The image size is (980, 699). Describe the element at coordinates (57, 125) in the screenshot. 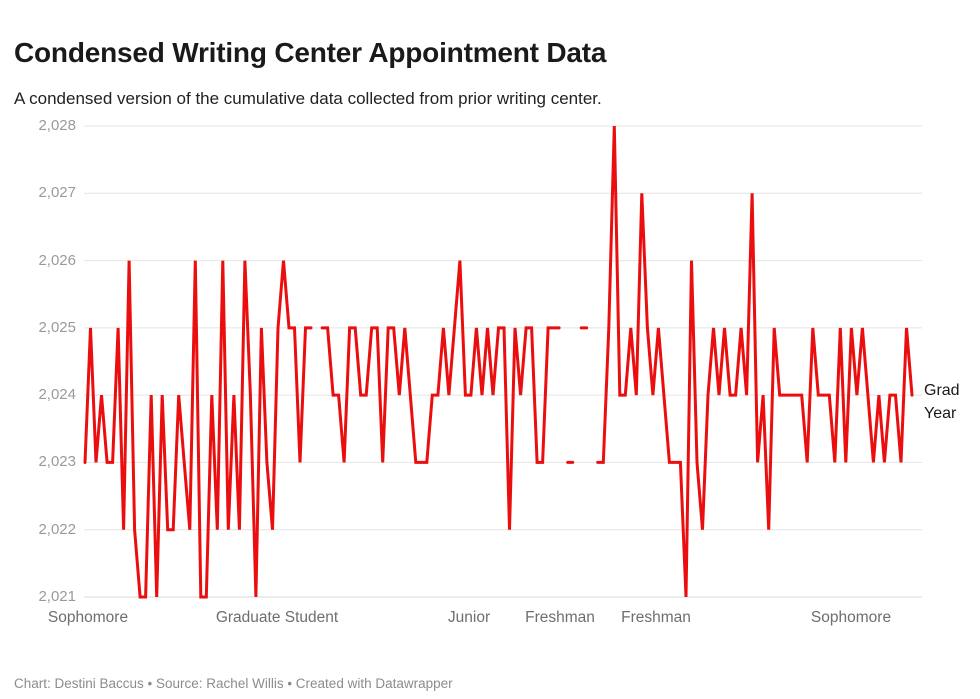

I see `y-axis-tick-label: 2,028` at that location.